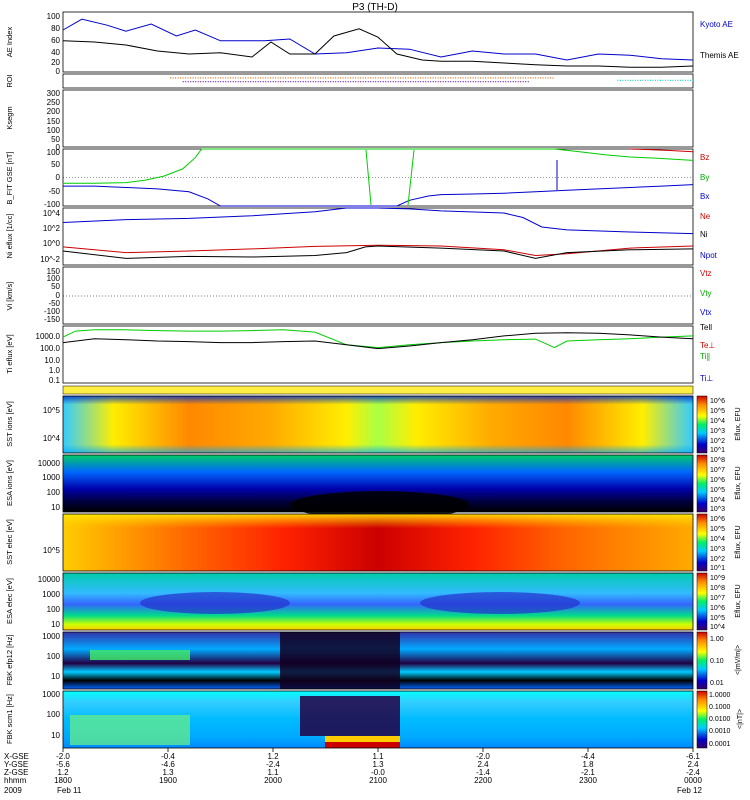 Image resolution: width=750 pixels, height=800 pixels. What do you see at coordinates (55, 52) in the screenshot?
I see `ae-ytick: 40` at bounding box center [55, 52].